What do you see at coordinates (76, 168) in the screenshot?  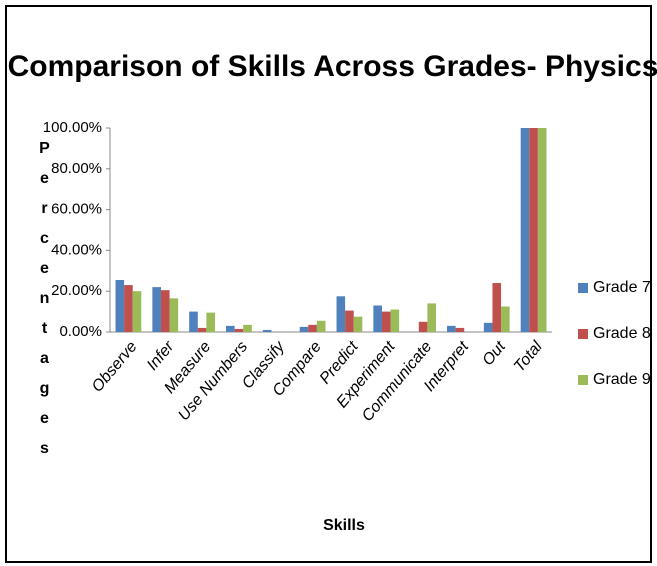 I see `y-tick-label: 80.00%` at bounding box center [76, 168].